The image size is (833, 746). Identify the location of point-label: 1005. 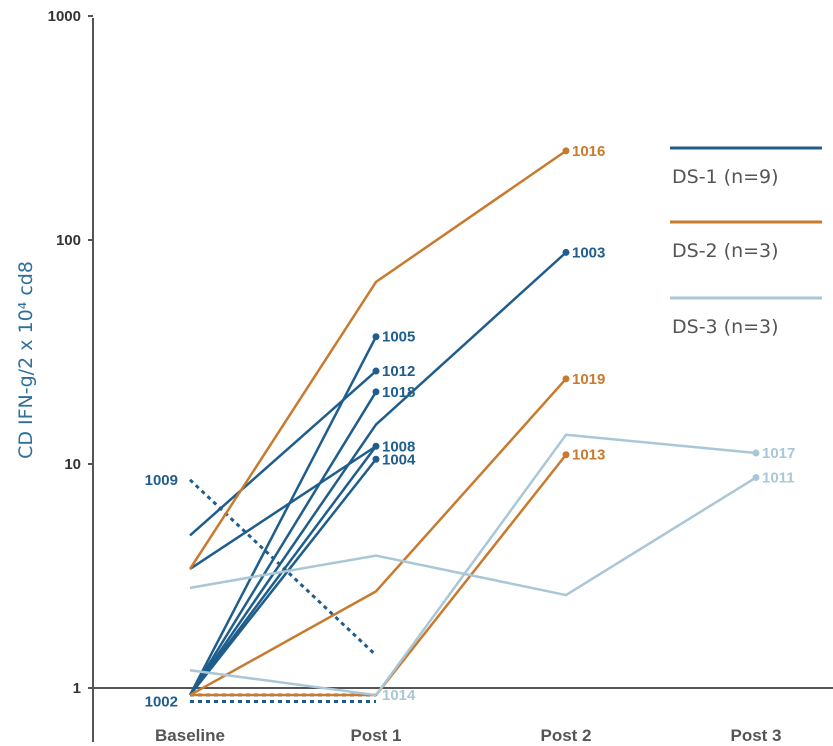
(398, 337).